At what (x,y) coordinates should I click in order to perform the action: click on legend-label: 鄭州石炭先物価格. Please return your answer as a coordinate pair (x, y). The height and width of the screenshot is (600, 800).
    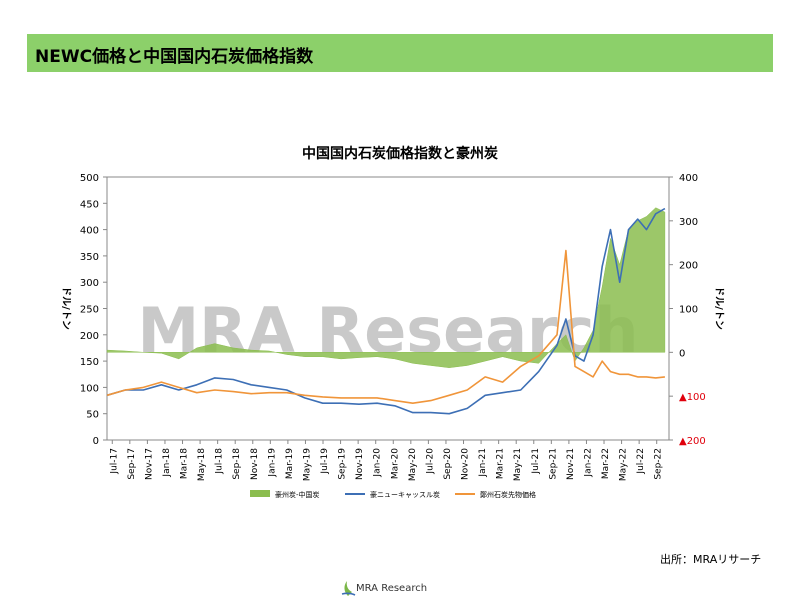
    Looking at the image, I should click on (508, 494).